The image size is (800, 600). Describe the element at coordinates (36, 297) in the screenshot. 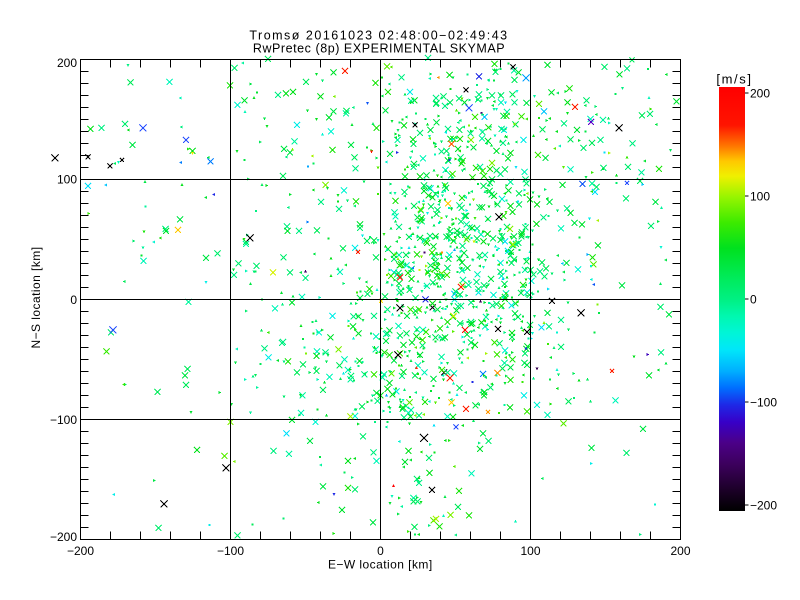

I see `svg-text: N−S location [km]` at that location.